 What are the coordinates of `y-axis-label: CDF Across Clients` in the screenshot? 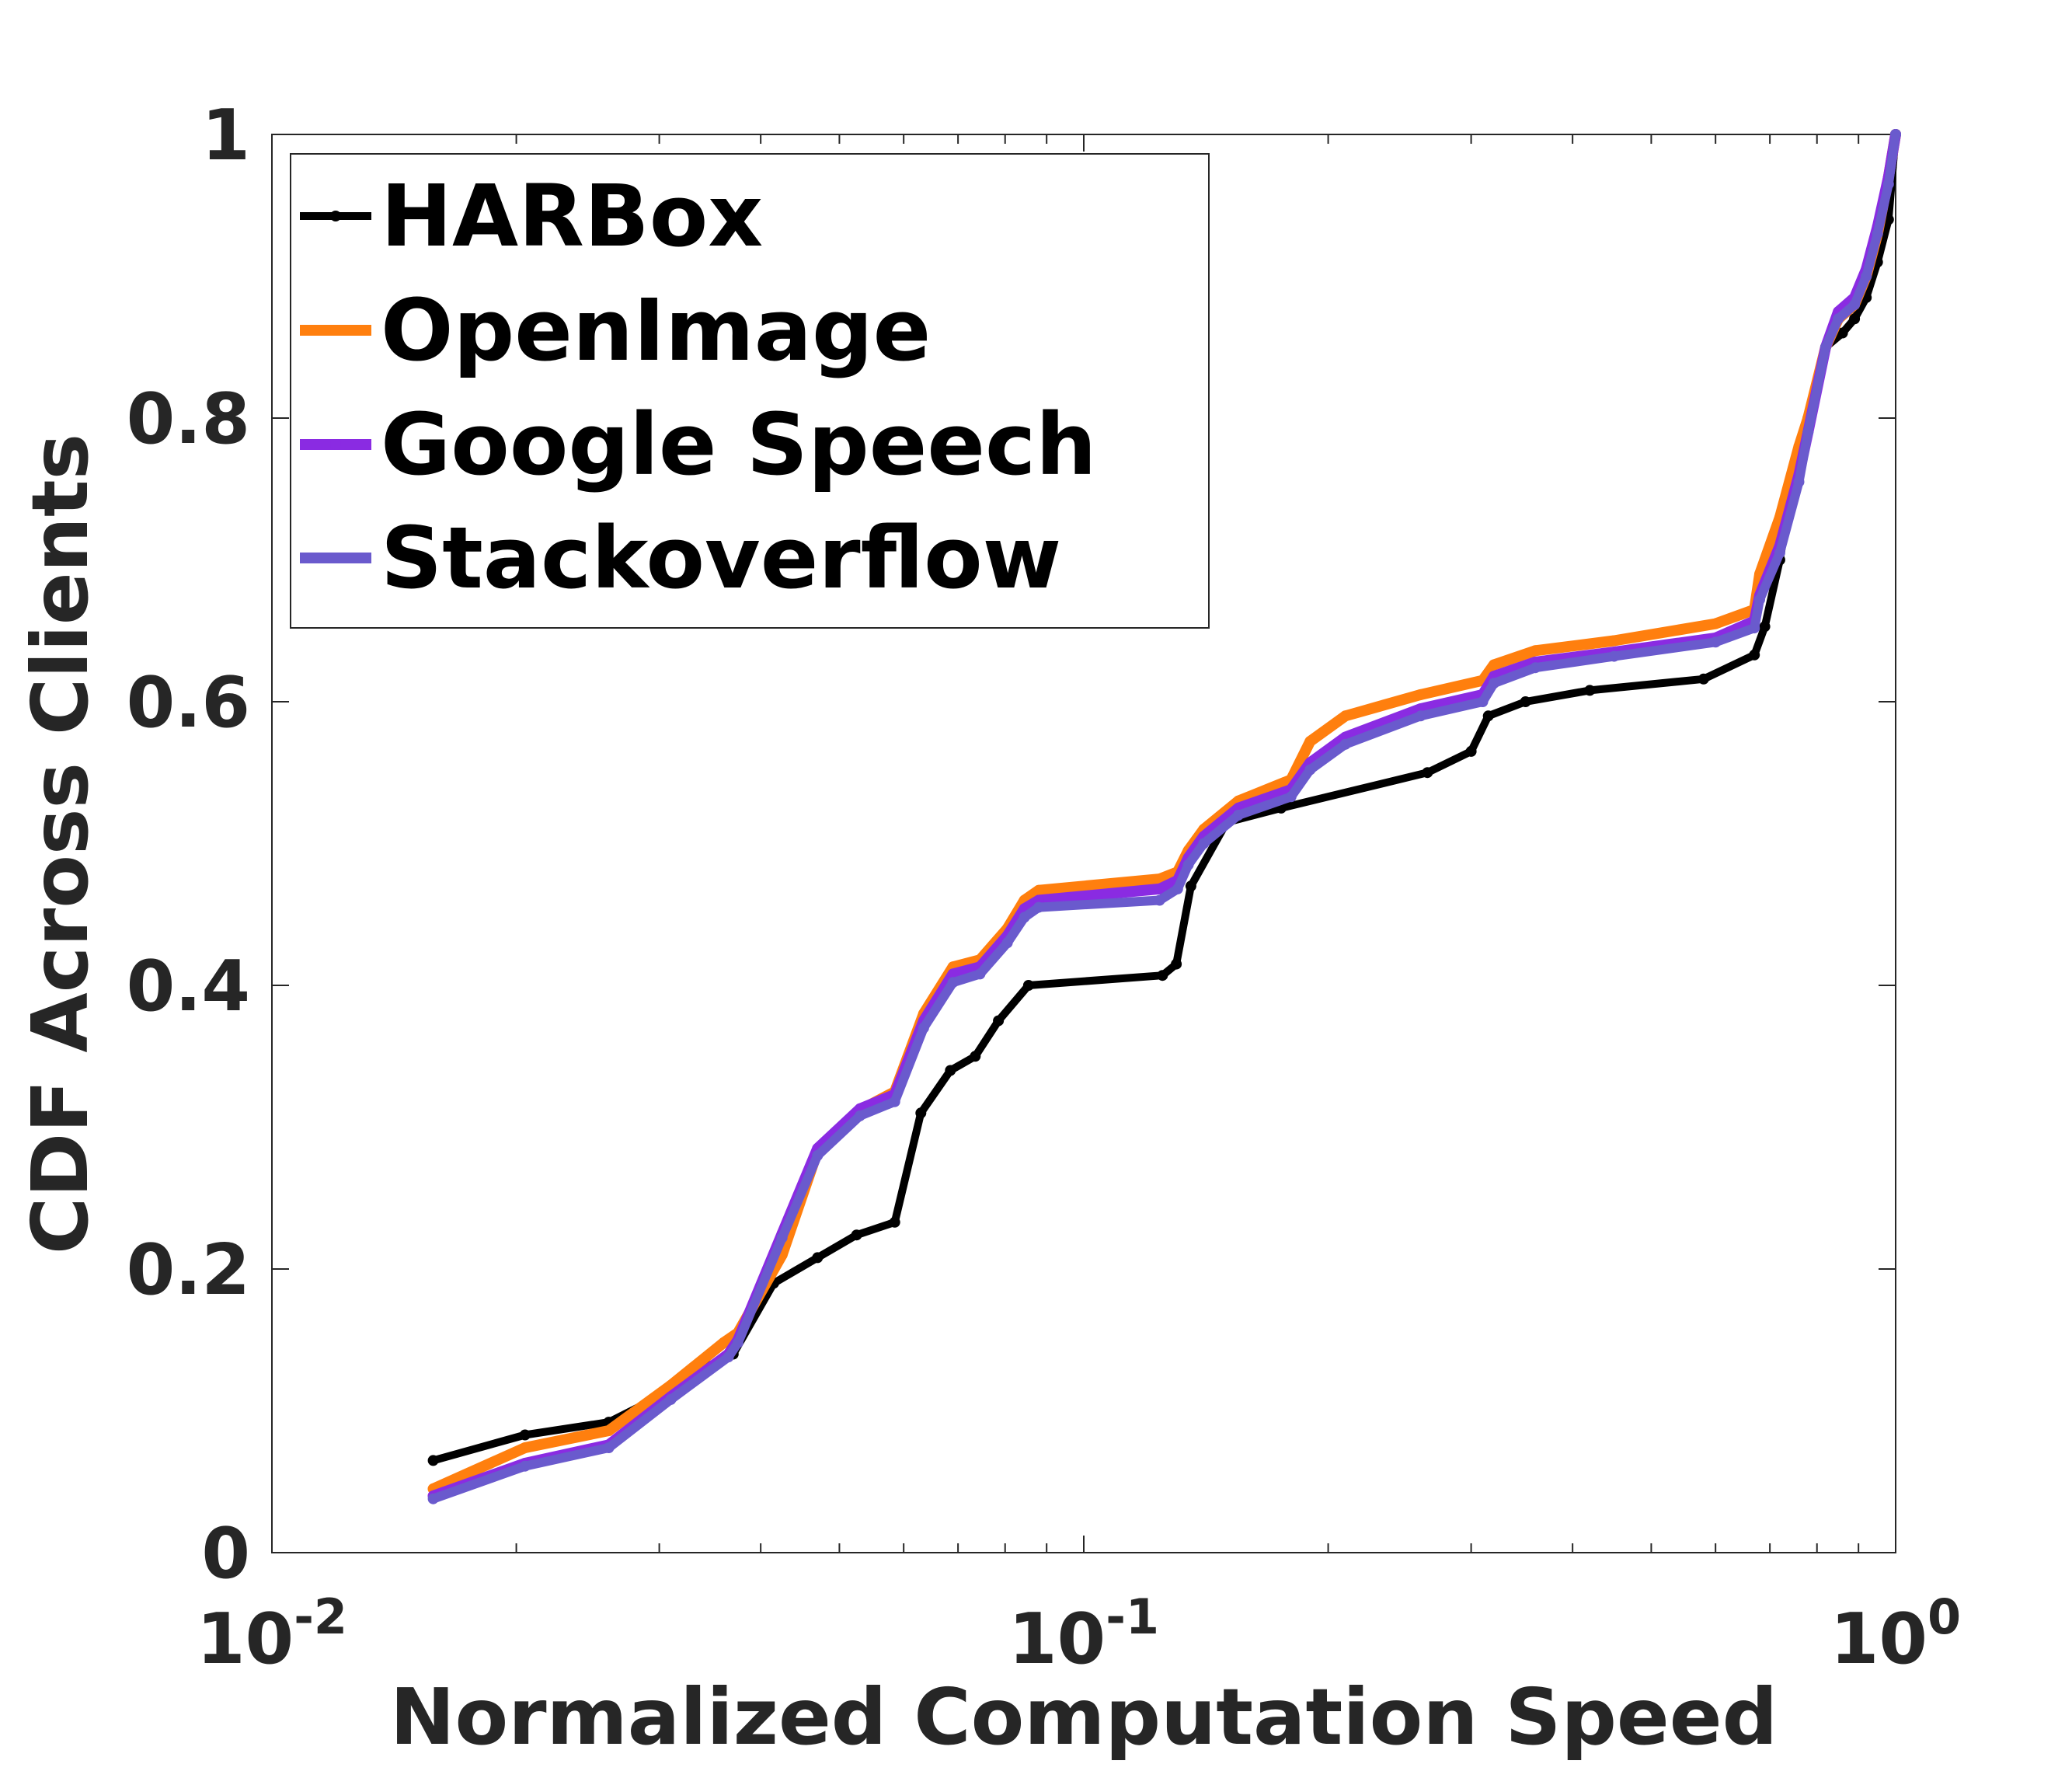 It's located at (60, 844).